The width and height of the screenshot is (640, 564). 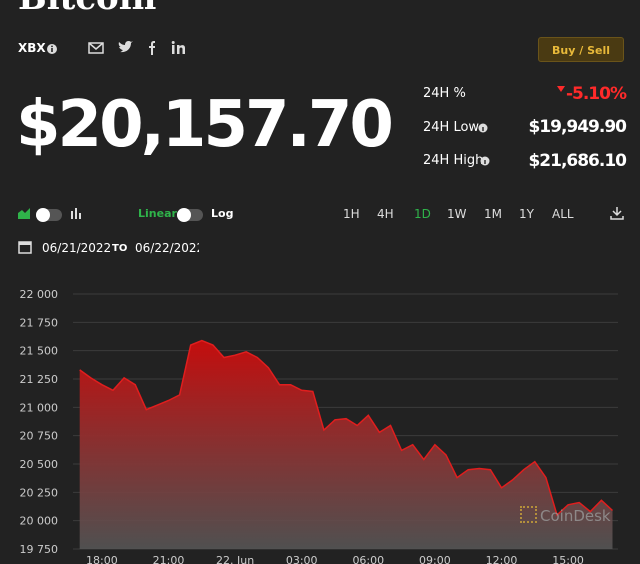 I want to click on date-to-label: TO, so click(x=120, y=248).